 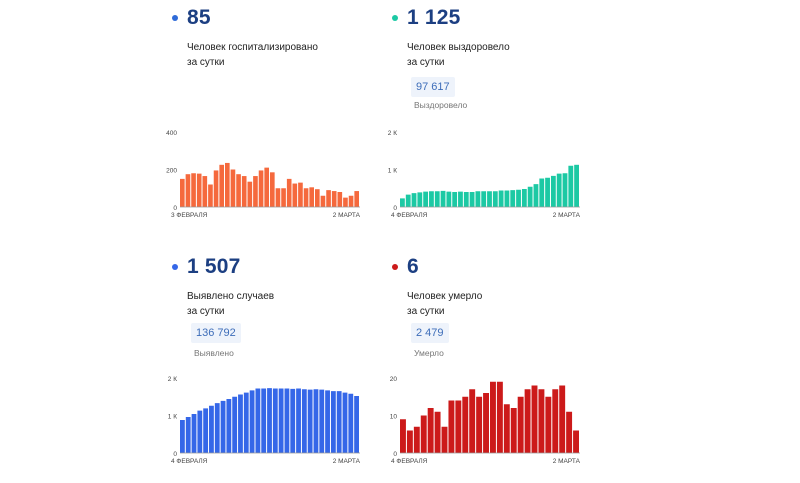 I want to click on total-caption: Выздоровело, so click(x=441, y=105).